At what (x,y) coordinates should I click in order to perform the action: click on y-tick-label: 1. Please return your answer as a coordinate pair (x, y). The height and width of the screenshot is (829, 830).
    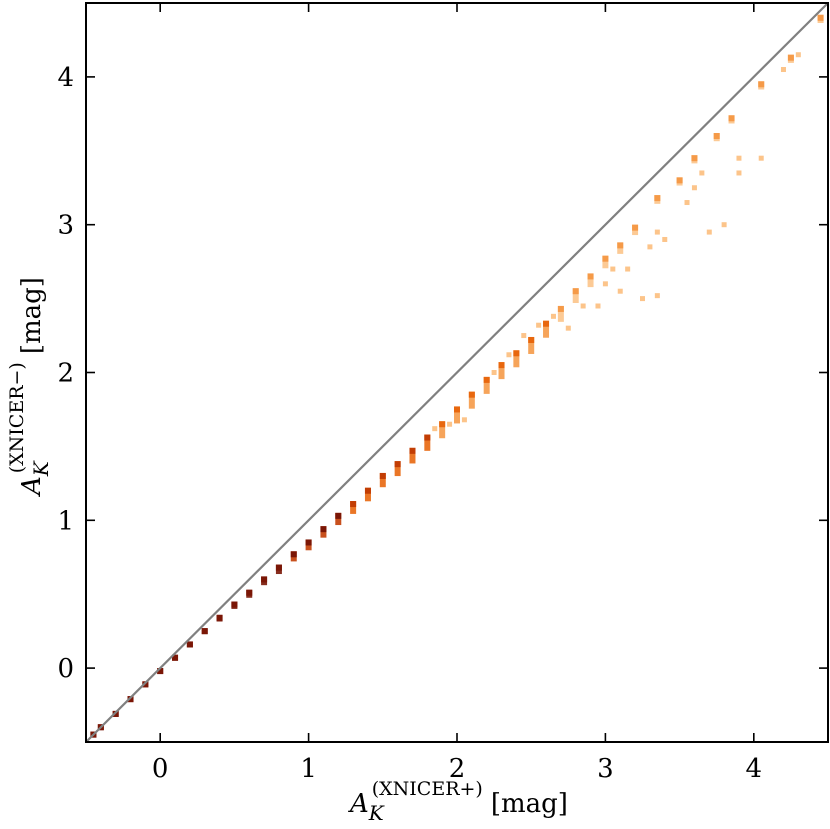
    Looking at the image, I should click on (65, 521).